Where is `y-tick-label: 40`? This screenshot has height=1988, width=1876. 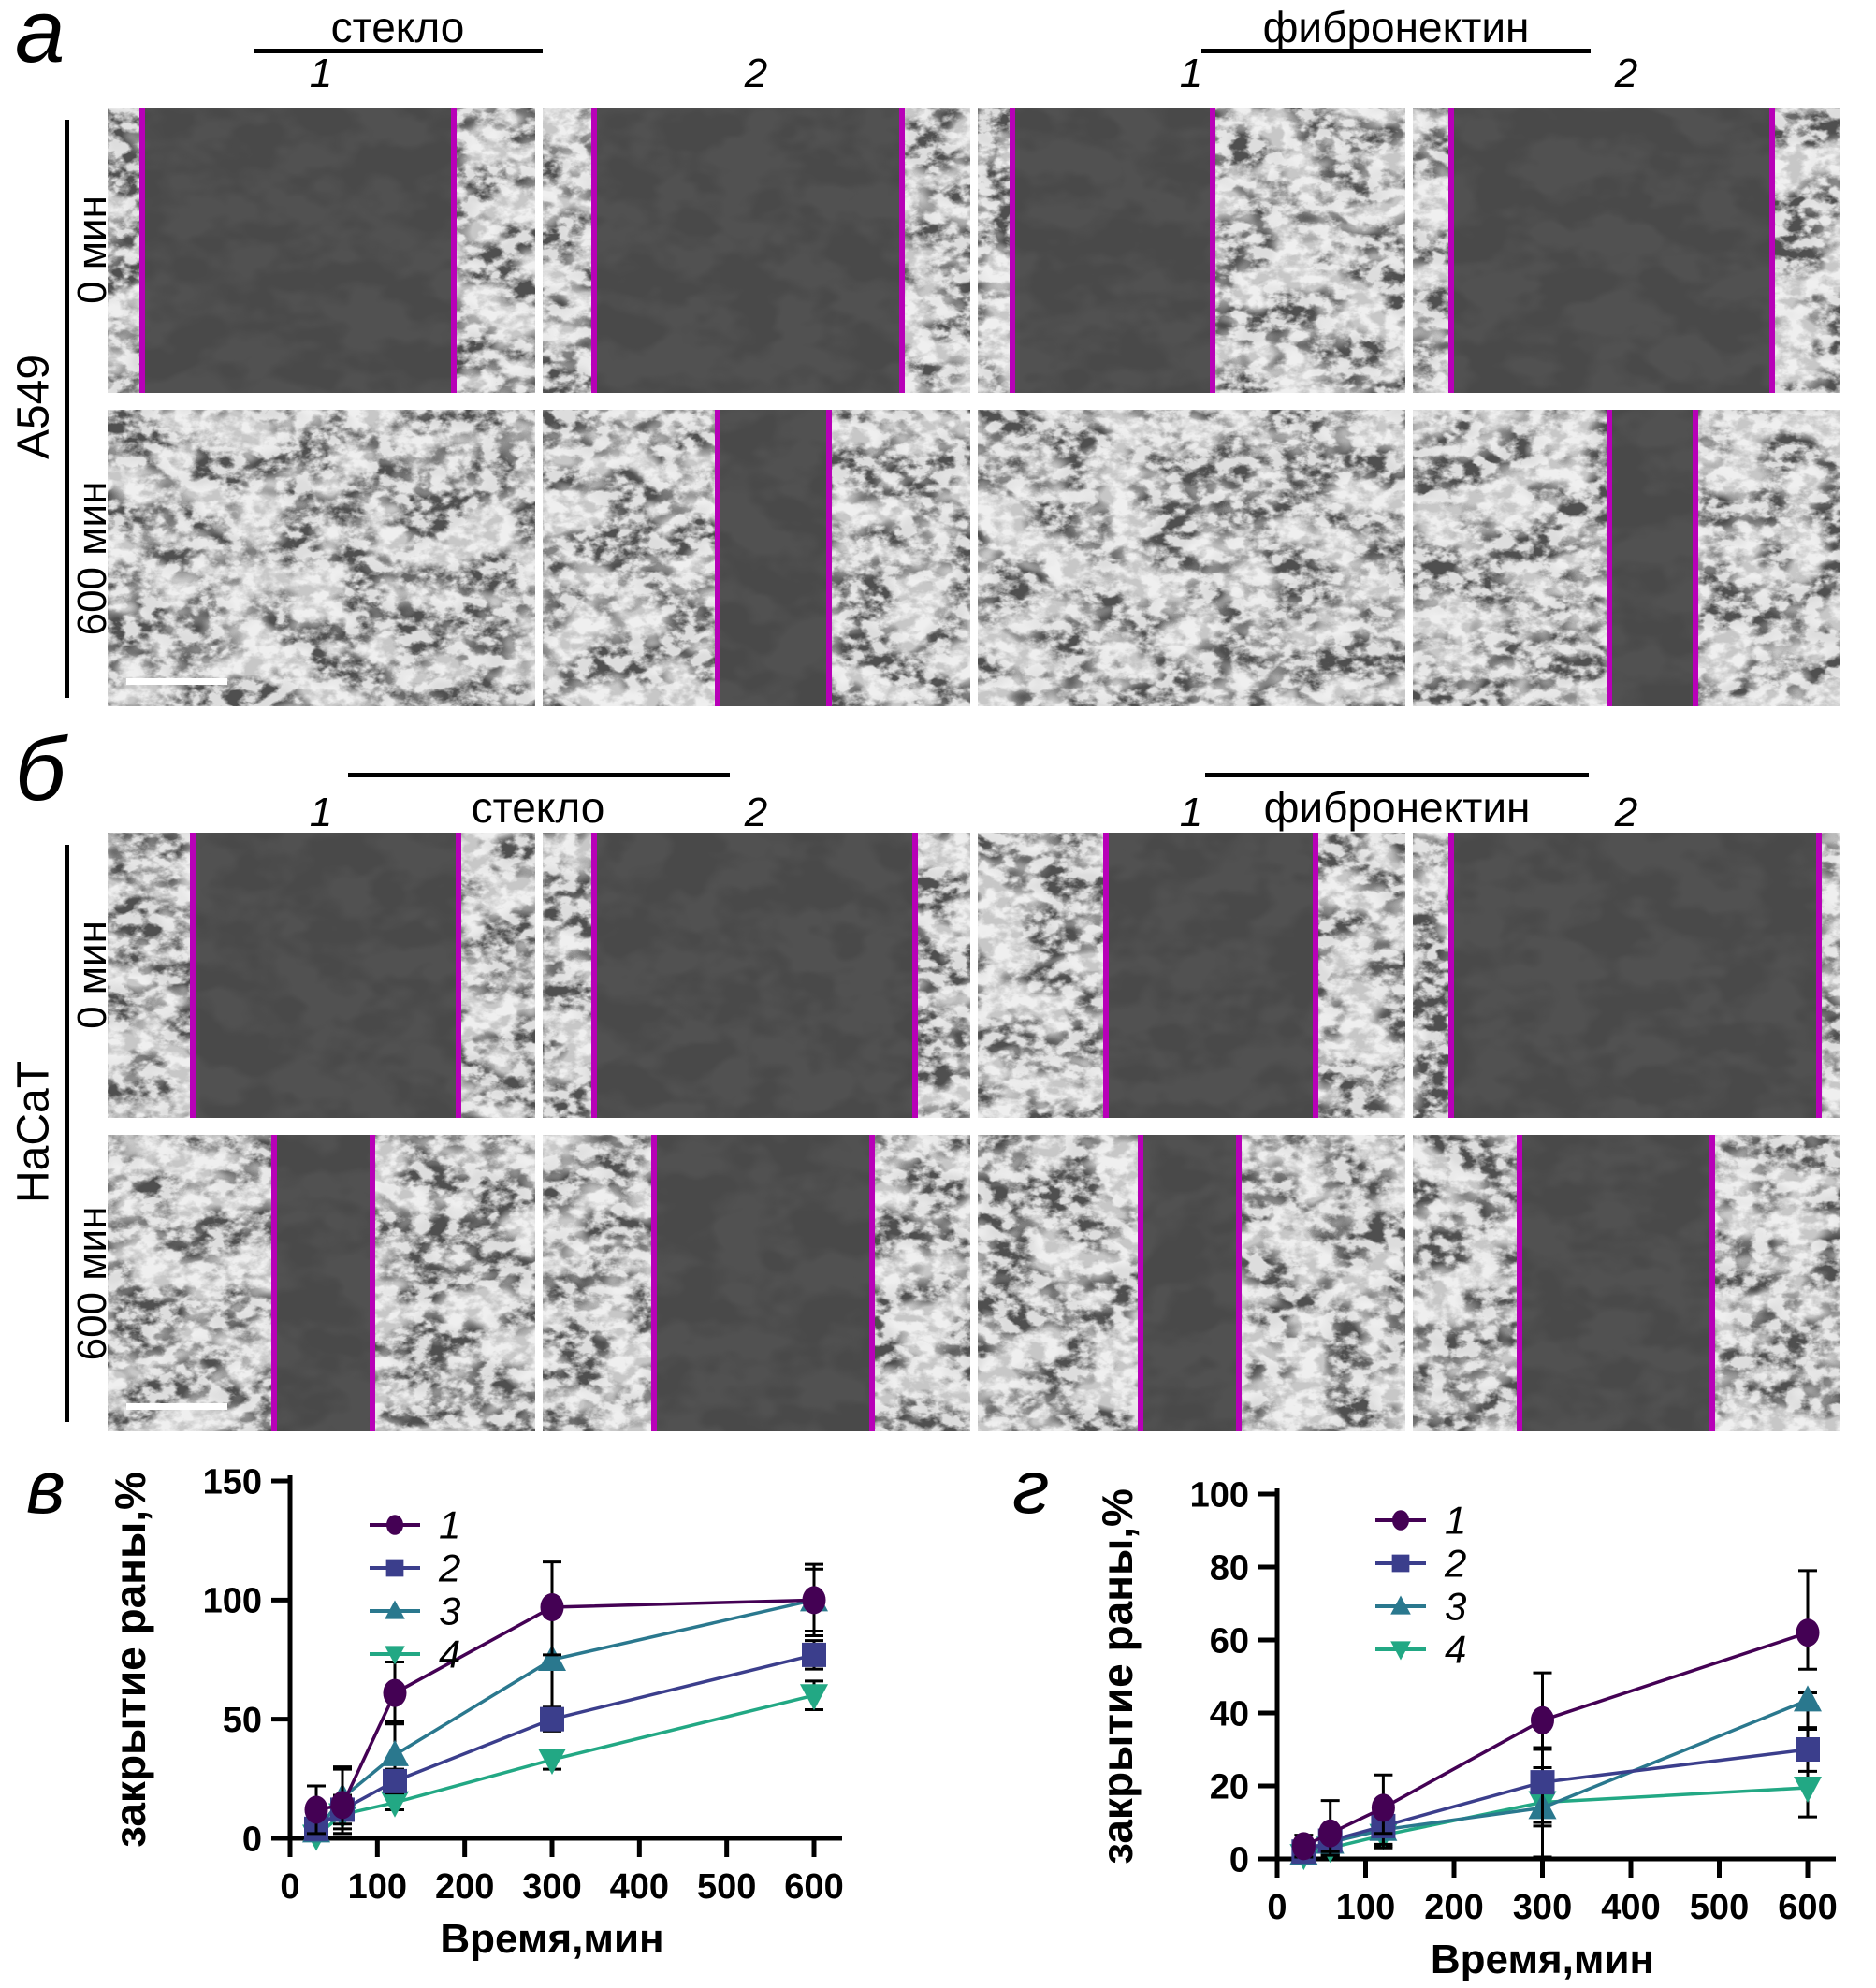 y-tick-label: 40 is located at coordinates (1229, 1714).